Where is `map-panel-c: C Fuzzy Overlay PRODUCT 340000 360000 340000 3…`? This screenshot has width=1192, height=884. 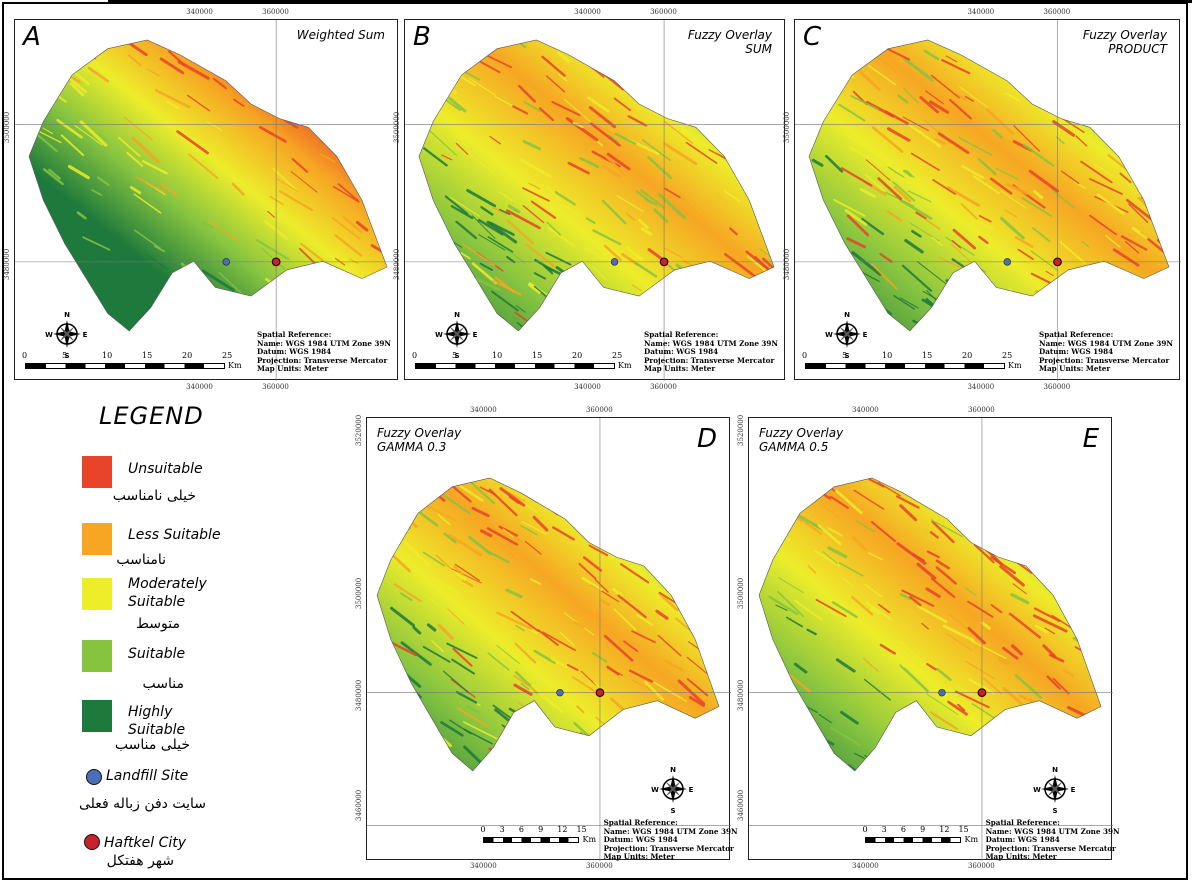
map-panel-c: C Fuzzy Overlay PRODUCT 340000 360000 340000 3… is located at coordinates (982, 199).